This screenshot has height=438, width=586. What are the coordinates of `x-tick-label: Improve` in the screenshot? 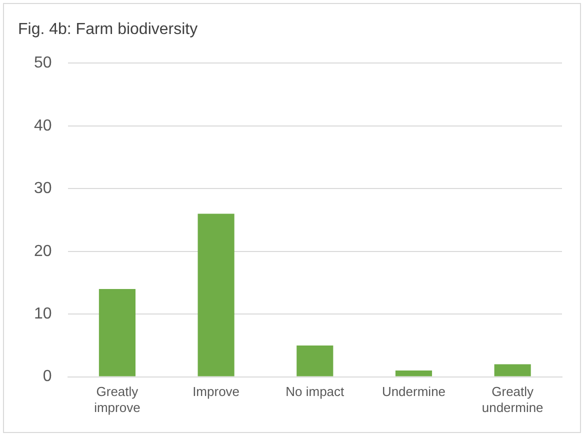 It's located at (216, 392).